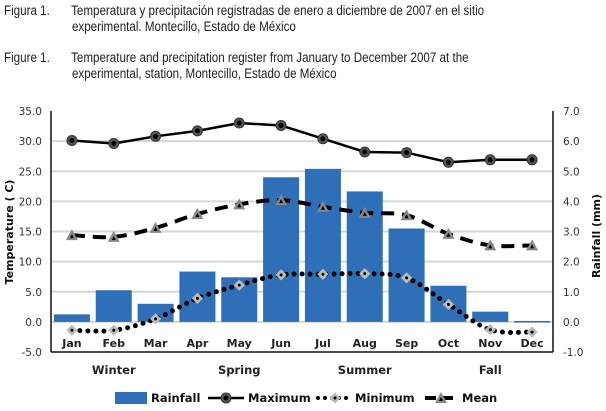  What do you see at coordinates (479, 398) in the screenshot?
I see `legend-label-mean: Mean` at bounding box center [479, 398].